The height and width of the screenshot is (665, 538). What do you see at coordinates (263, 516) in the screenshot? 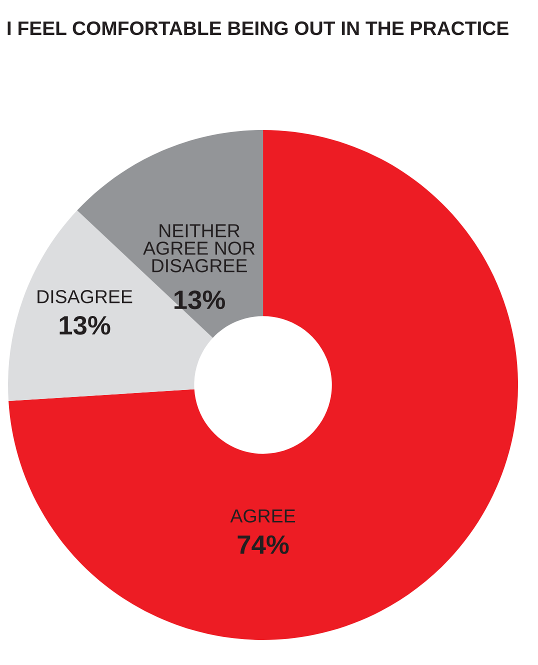
I see `slice-label: AGREE` at bounding box center [263, 516].